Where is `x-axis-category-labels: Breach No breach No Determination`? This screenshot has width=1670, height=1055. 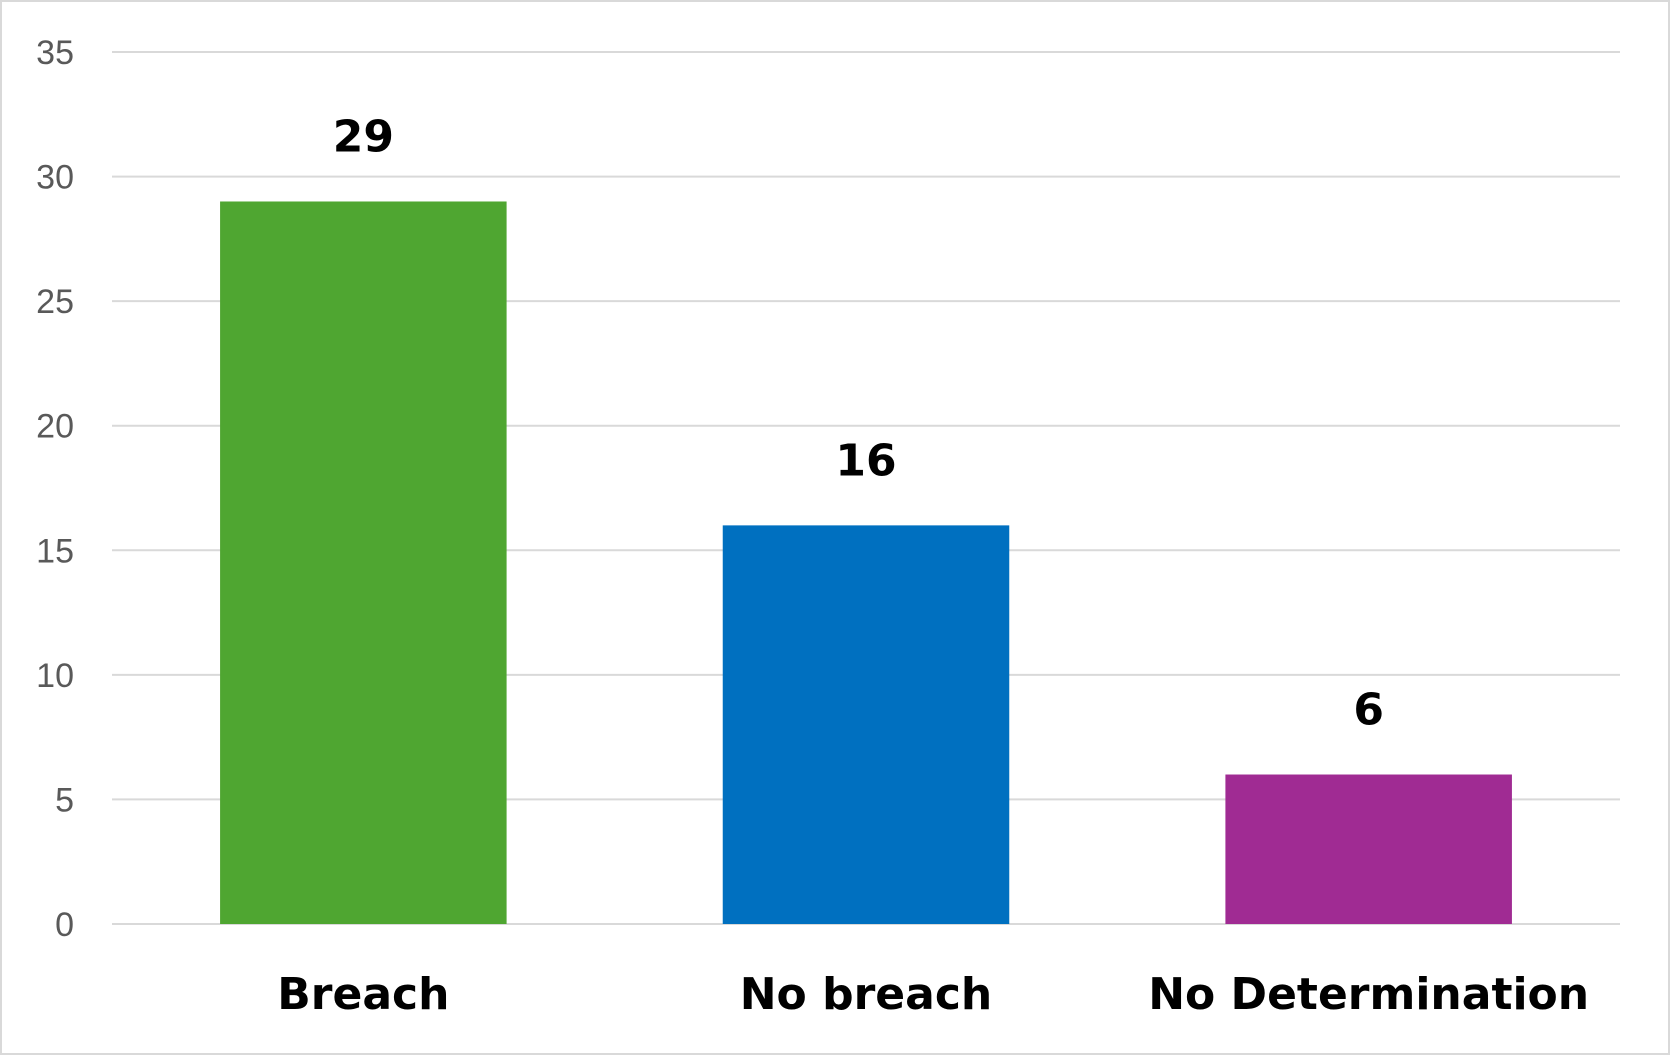 x-axis-category-labels: Breach No breach No Determination is located at coordinates (933, 994).